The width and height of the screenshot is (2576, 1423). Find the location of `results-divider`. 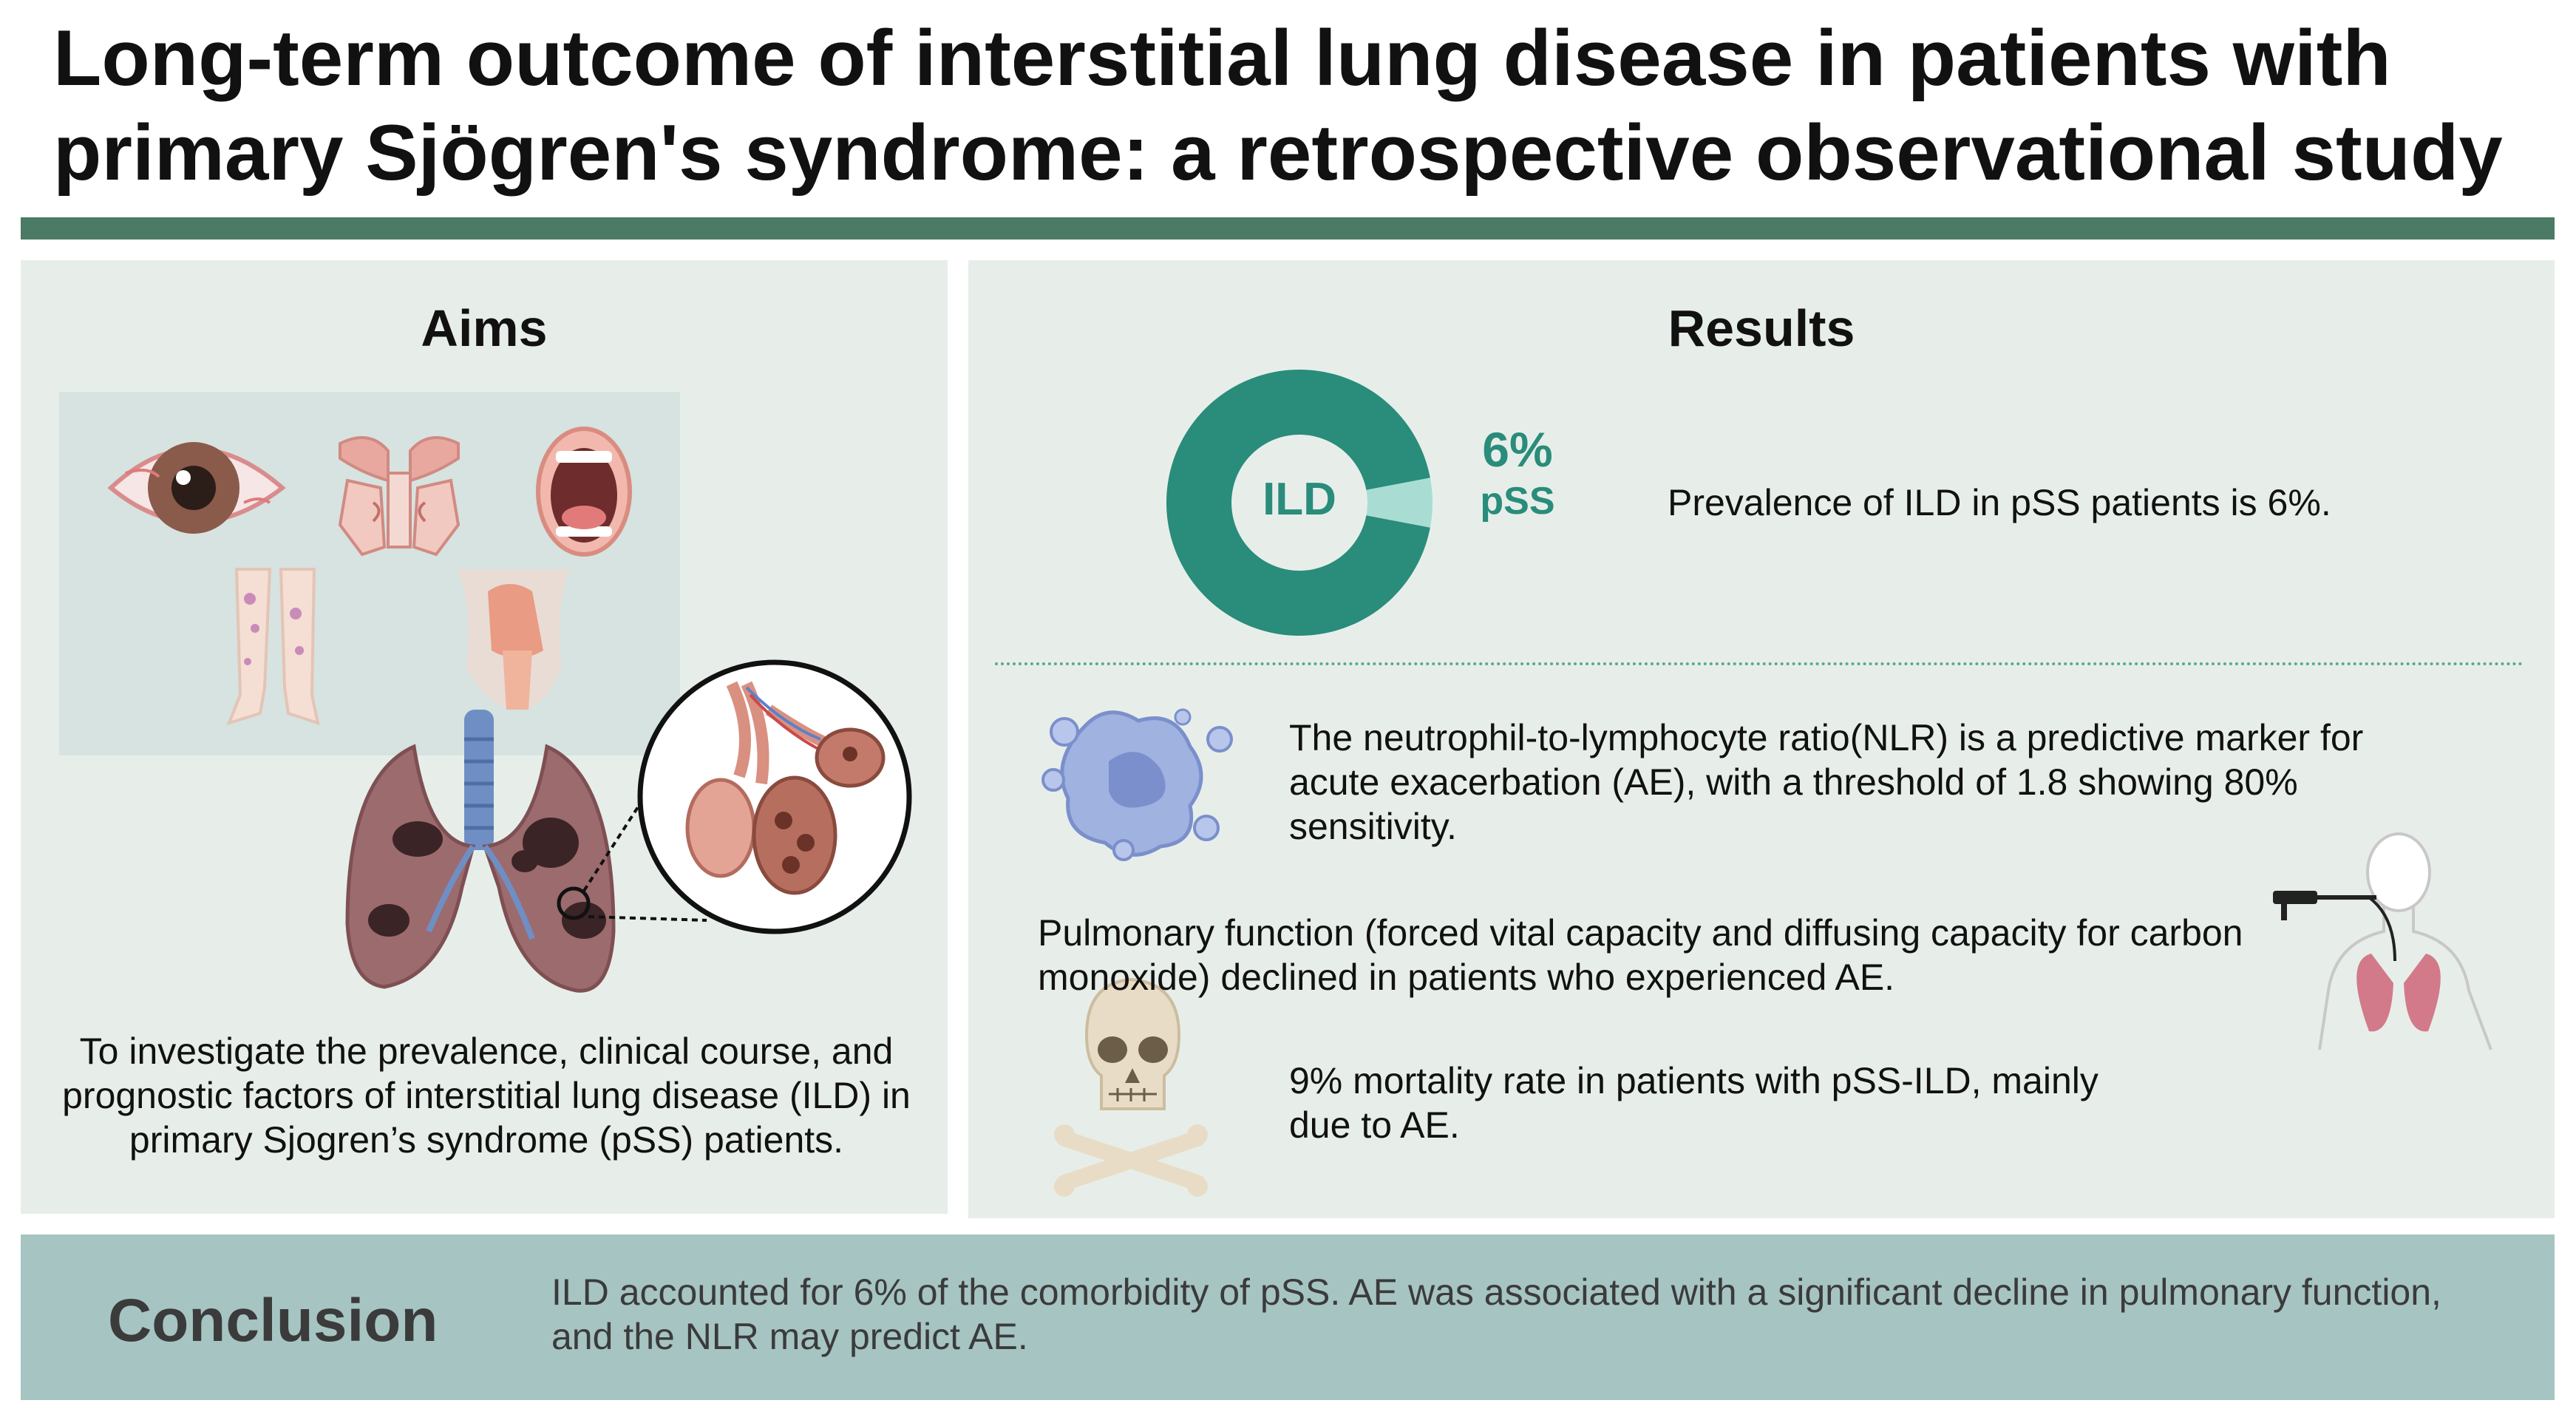

results-divider is located at coordinates (1759, 664).